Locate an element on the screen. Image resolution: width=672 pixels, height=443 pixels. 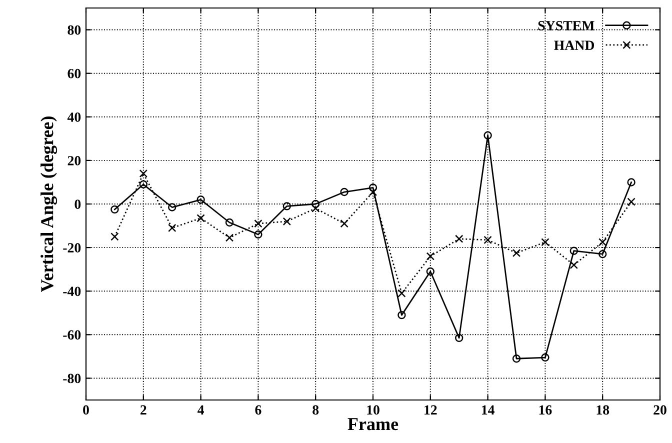
x-tick-label: 14 is located at coordinates (488, 409).